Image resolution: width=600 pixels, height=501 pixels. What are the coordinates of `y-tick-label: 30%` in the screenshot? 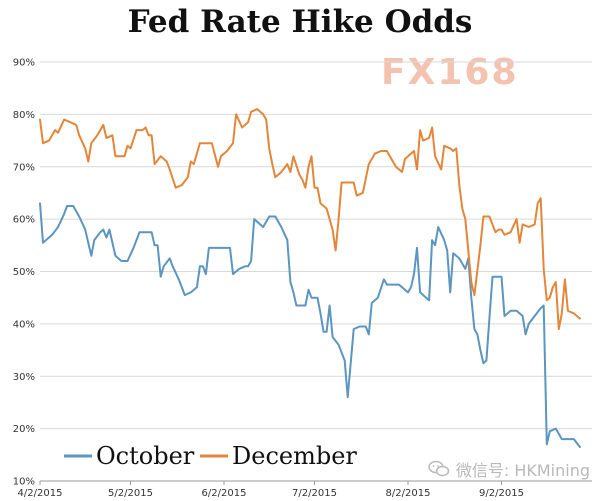 It's located at (24, 377).